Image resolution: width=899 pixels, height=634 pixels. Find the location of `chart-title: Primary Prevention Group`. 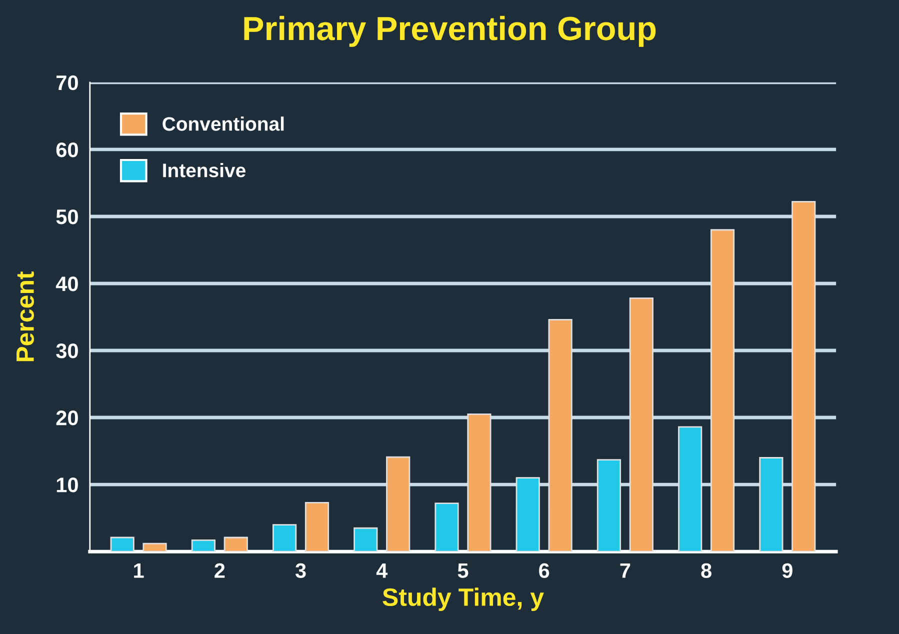

chart-title: Primary Prevention Group is located at coordinates (450, 31).